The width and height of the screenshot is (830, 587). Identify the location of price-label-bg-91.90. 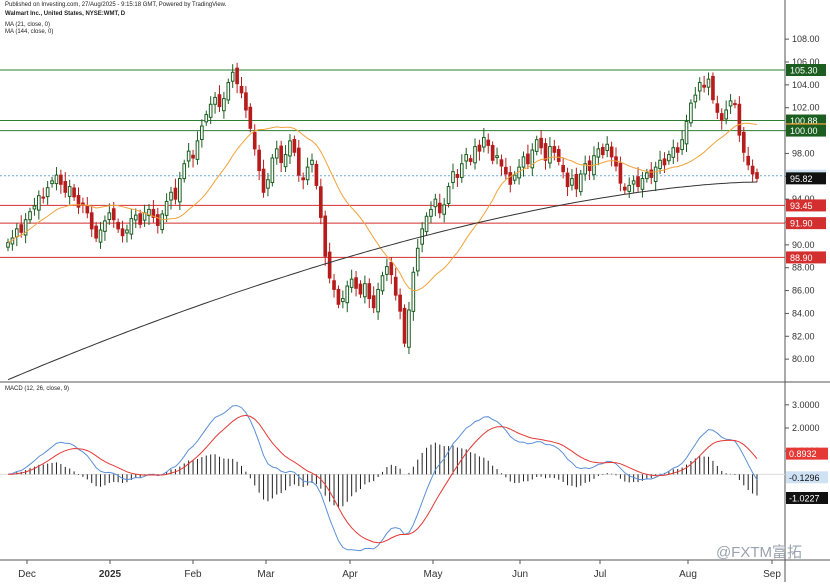
(806, 223).